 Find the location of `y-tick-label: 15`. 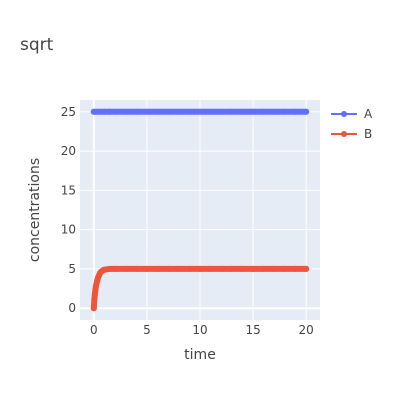

y-tick-label: 15 is located at coordinates (68, 190).